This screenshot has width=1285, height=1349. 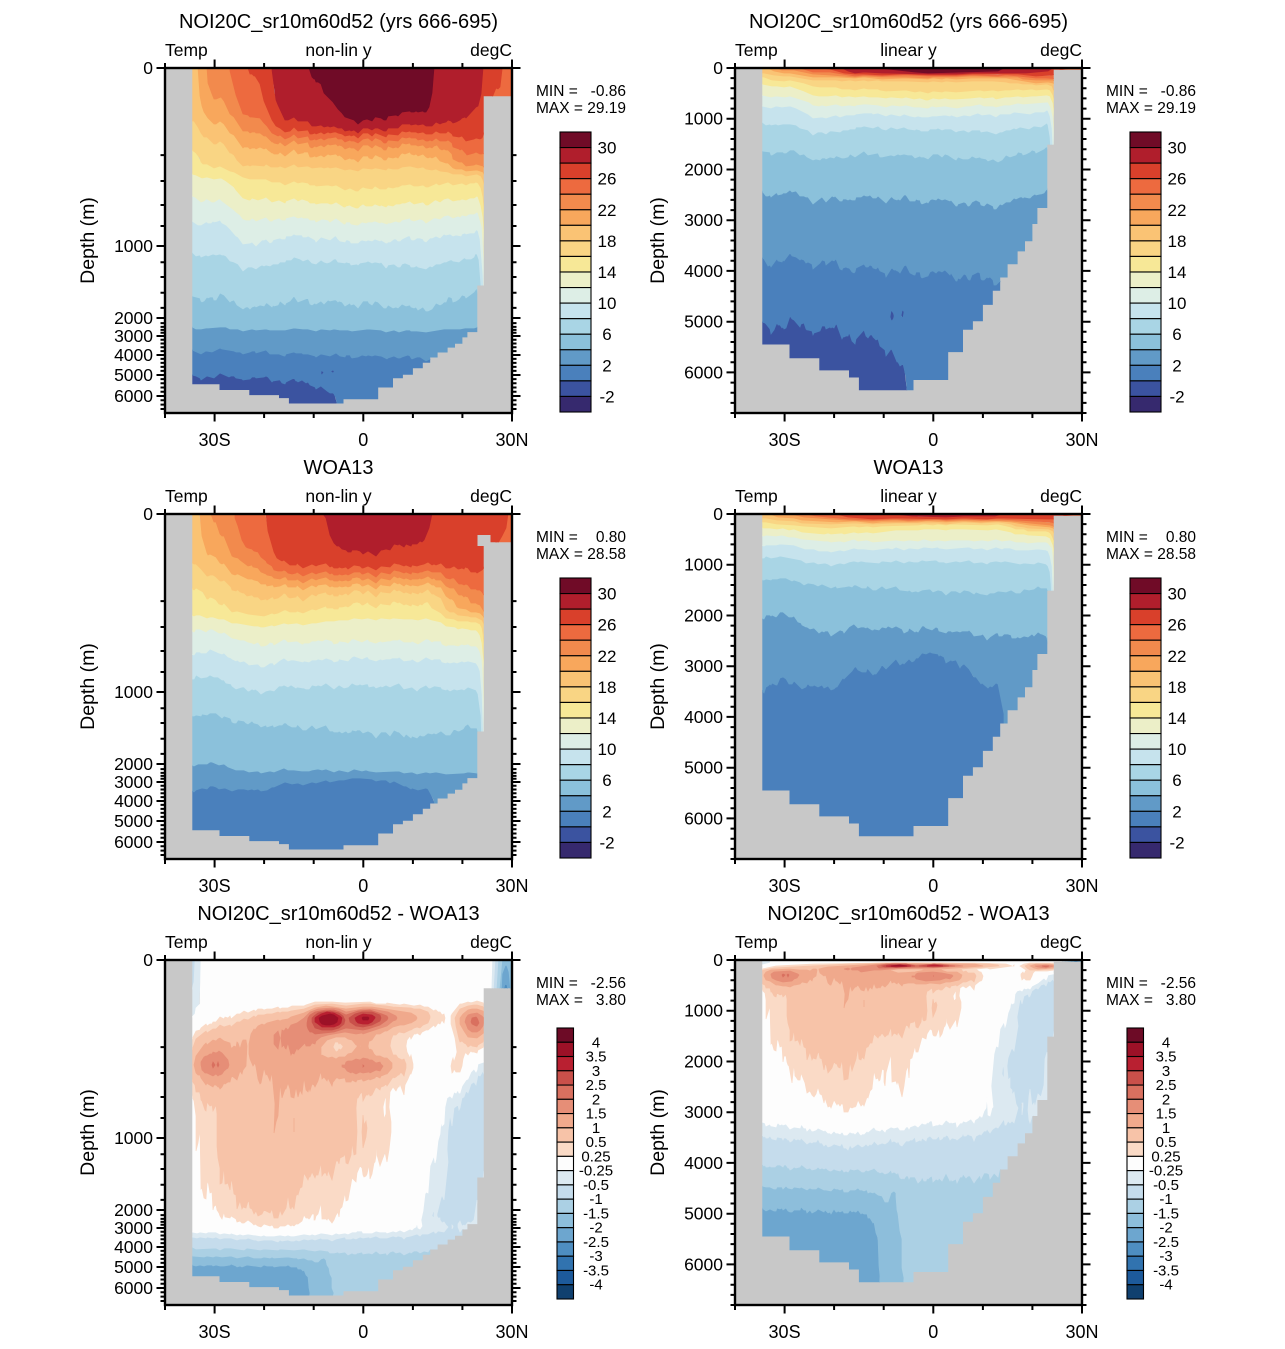 What do you see at coordinates (595, 1285) in the screenshot?
I see `svg-text: -4` at bounding box center [595, 1285].